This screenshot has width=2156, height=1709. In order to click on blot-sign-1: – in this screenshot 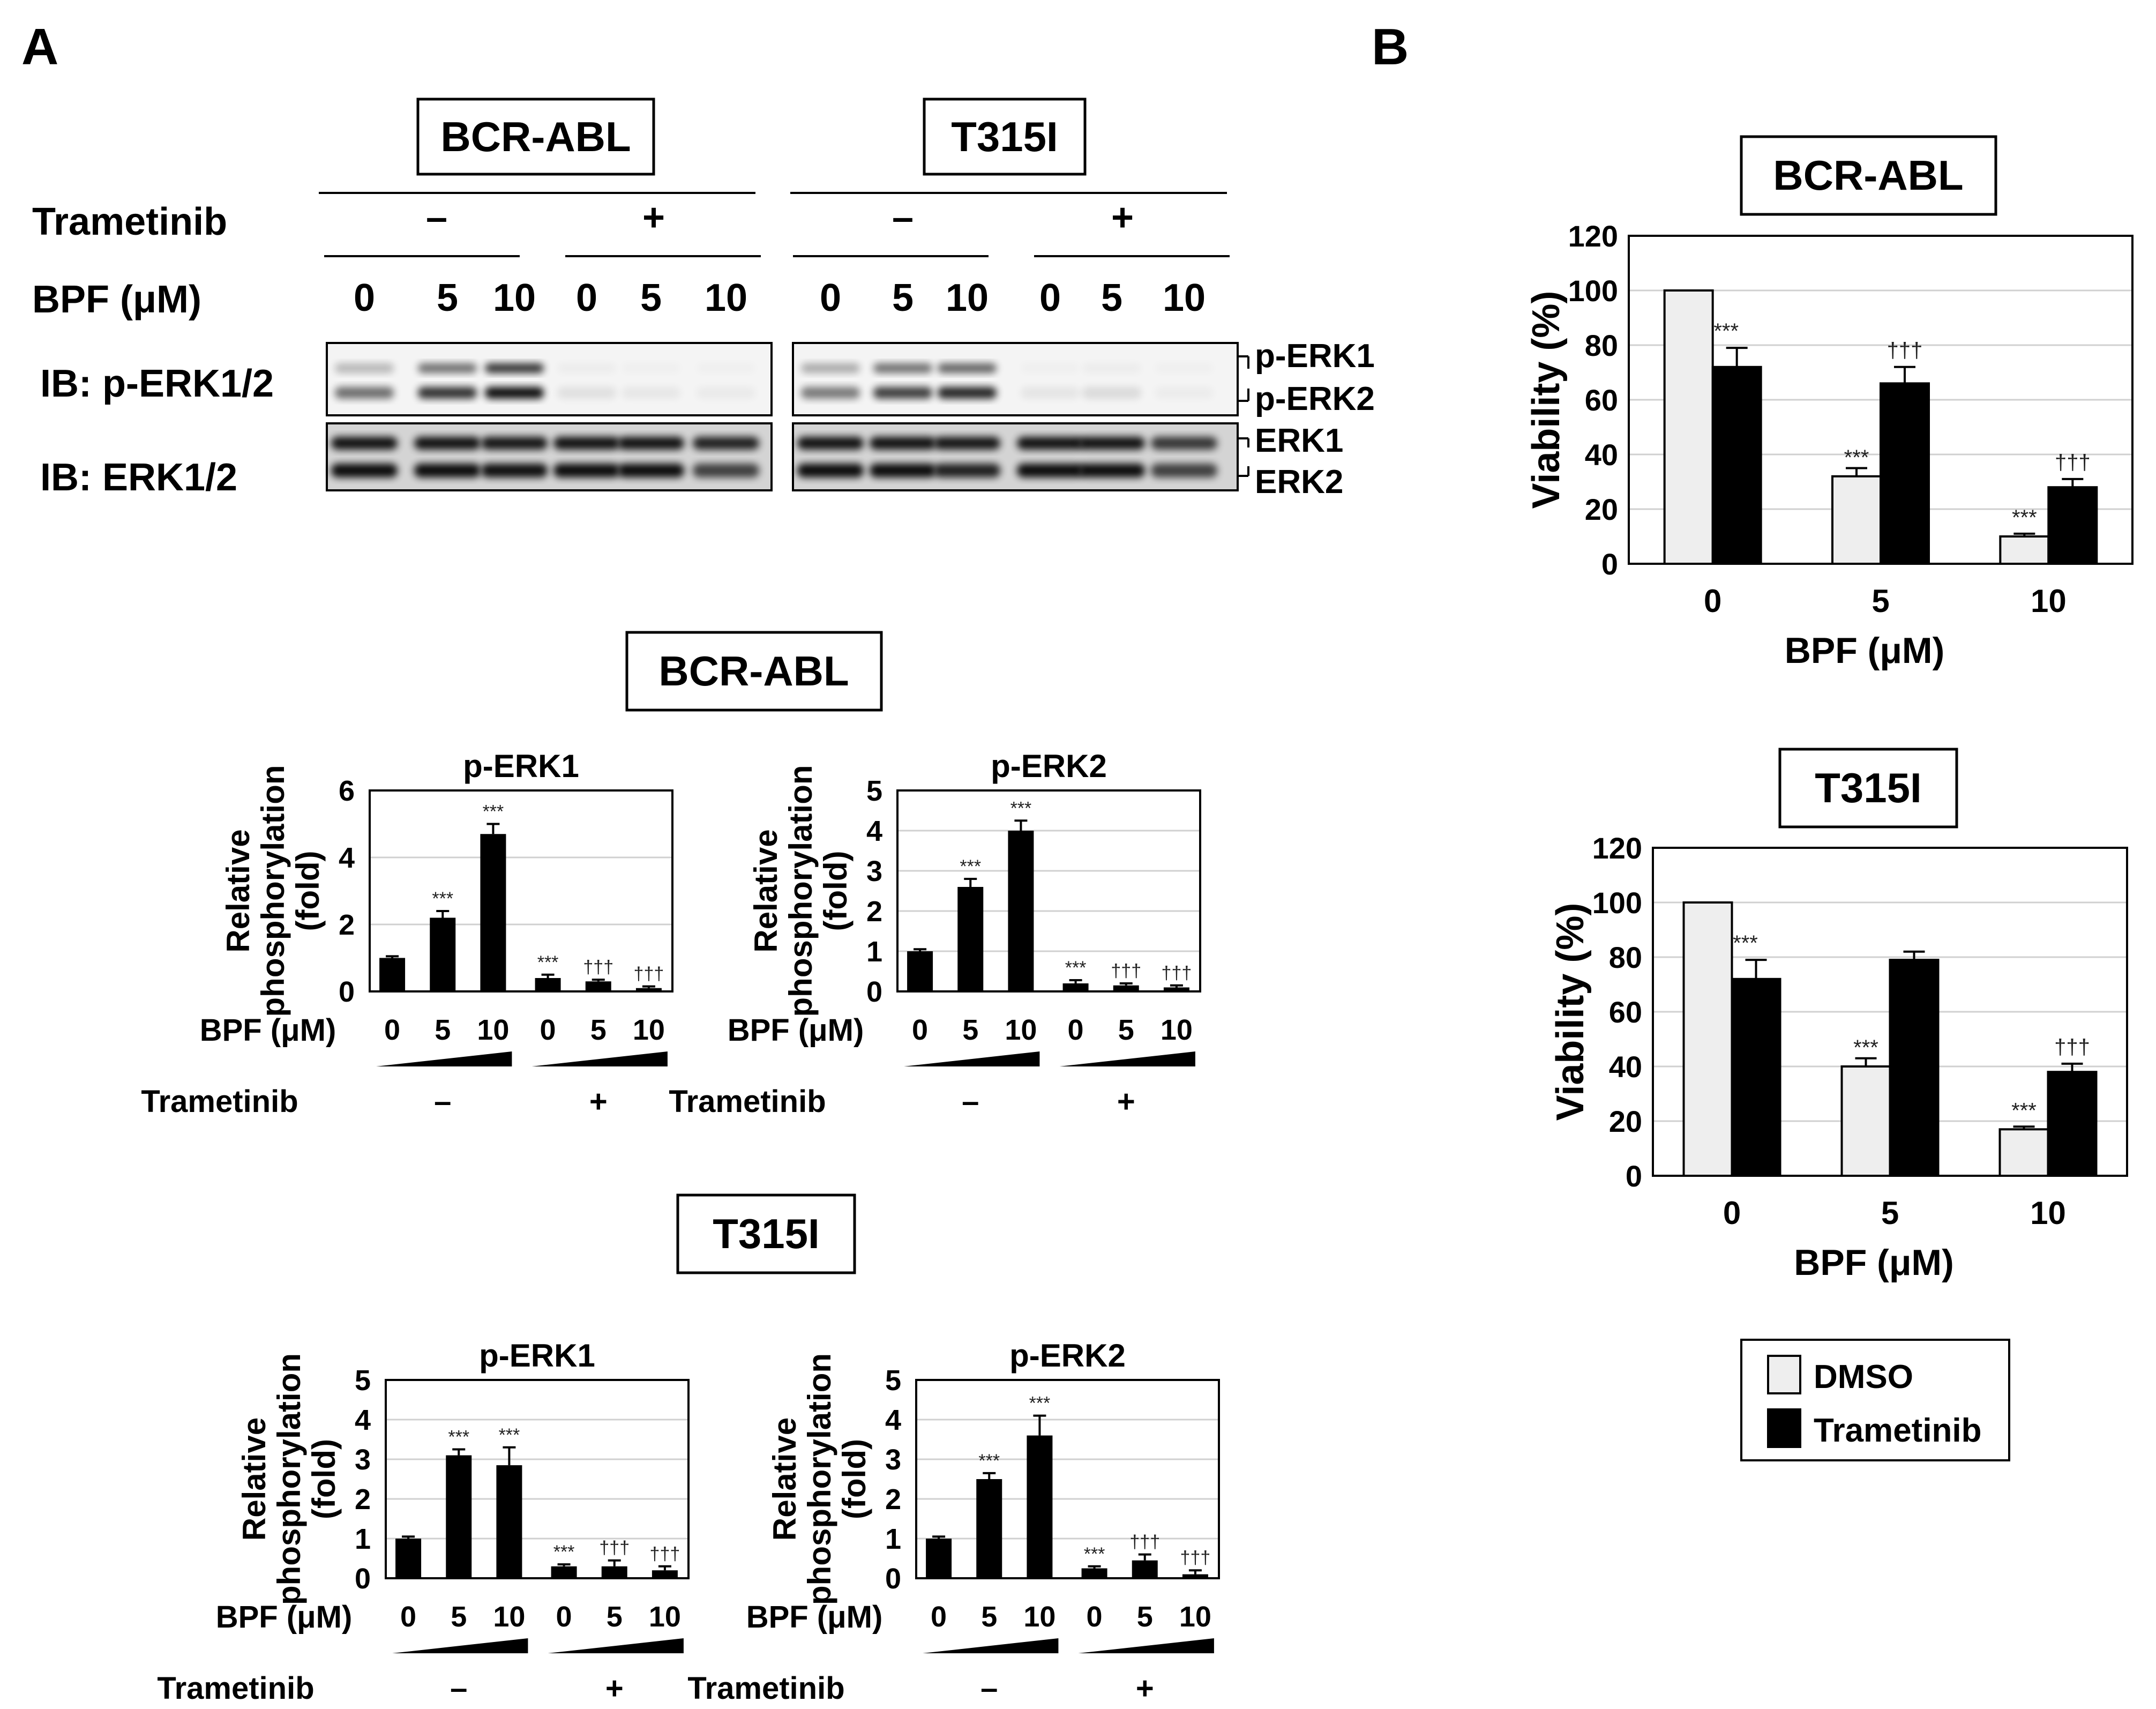, I will do `click(436, 217)`.